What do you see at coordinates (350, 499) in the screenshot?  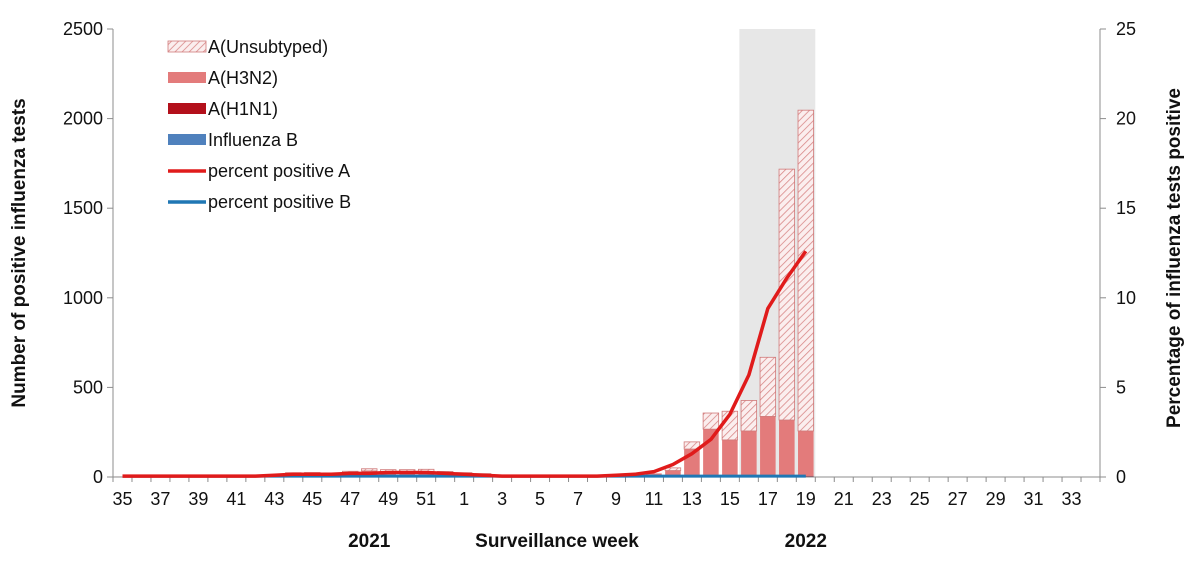 I see `x-tick-label: 47` at bounding box center [350, 499].